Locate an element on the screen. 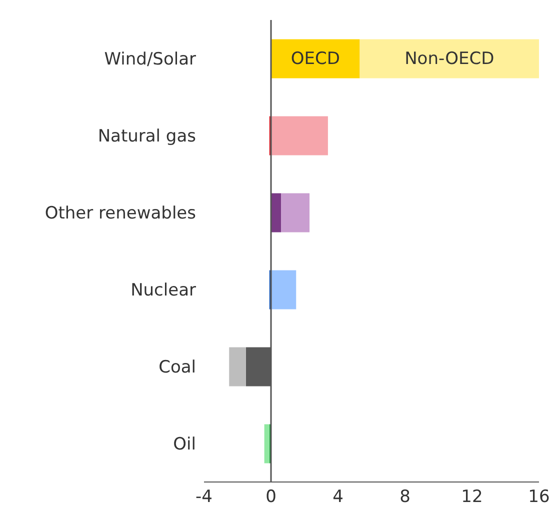 The height and width of the screenshot is (527, 554). x-tick-label: 4 is located at coordinates (338, 497).